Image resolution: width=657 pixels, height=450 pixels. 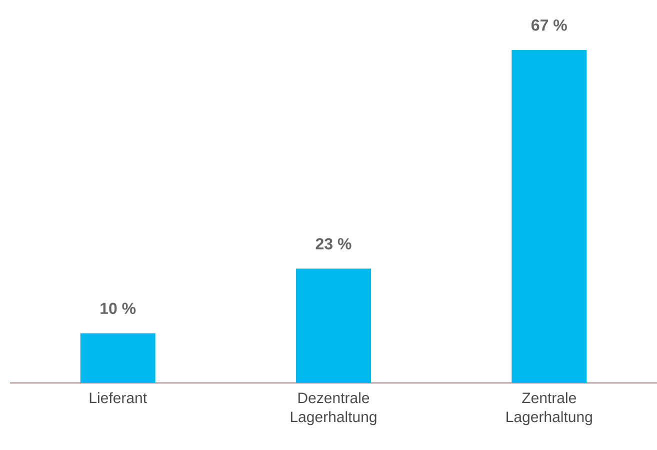 What do you see at coordinates (118, 398) in the screenshot?
I see `x-tick-label: Lieferant` at bounding box center [118, 398].